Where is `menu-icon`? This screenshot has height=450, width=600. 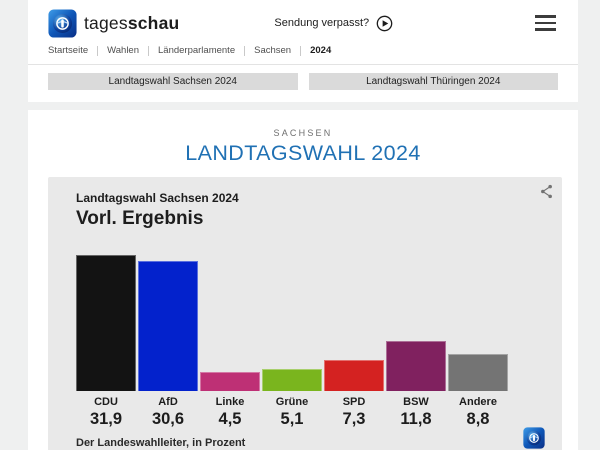 menu-icon is located at coordinates (545, 23).